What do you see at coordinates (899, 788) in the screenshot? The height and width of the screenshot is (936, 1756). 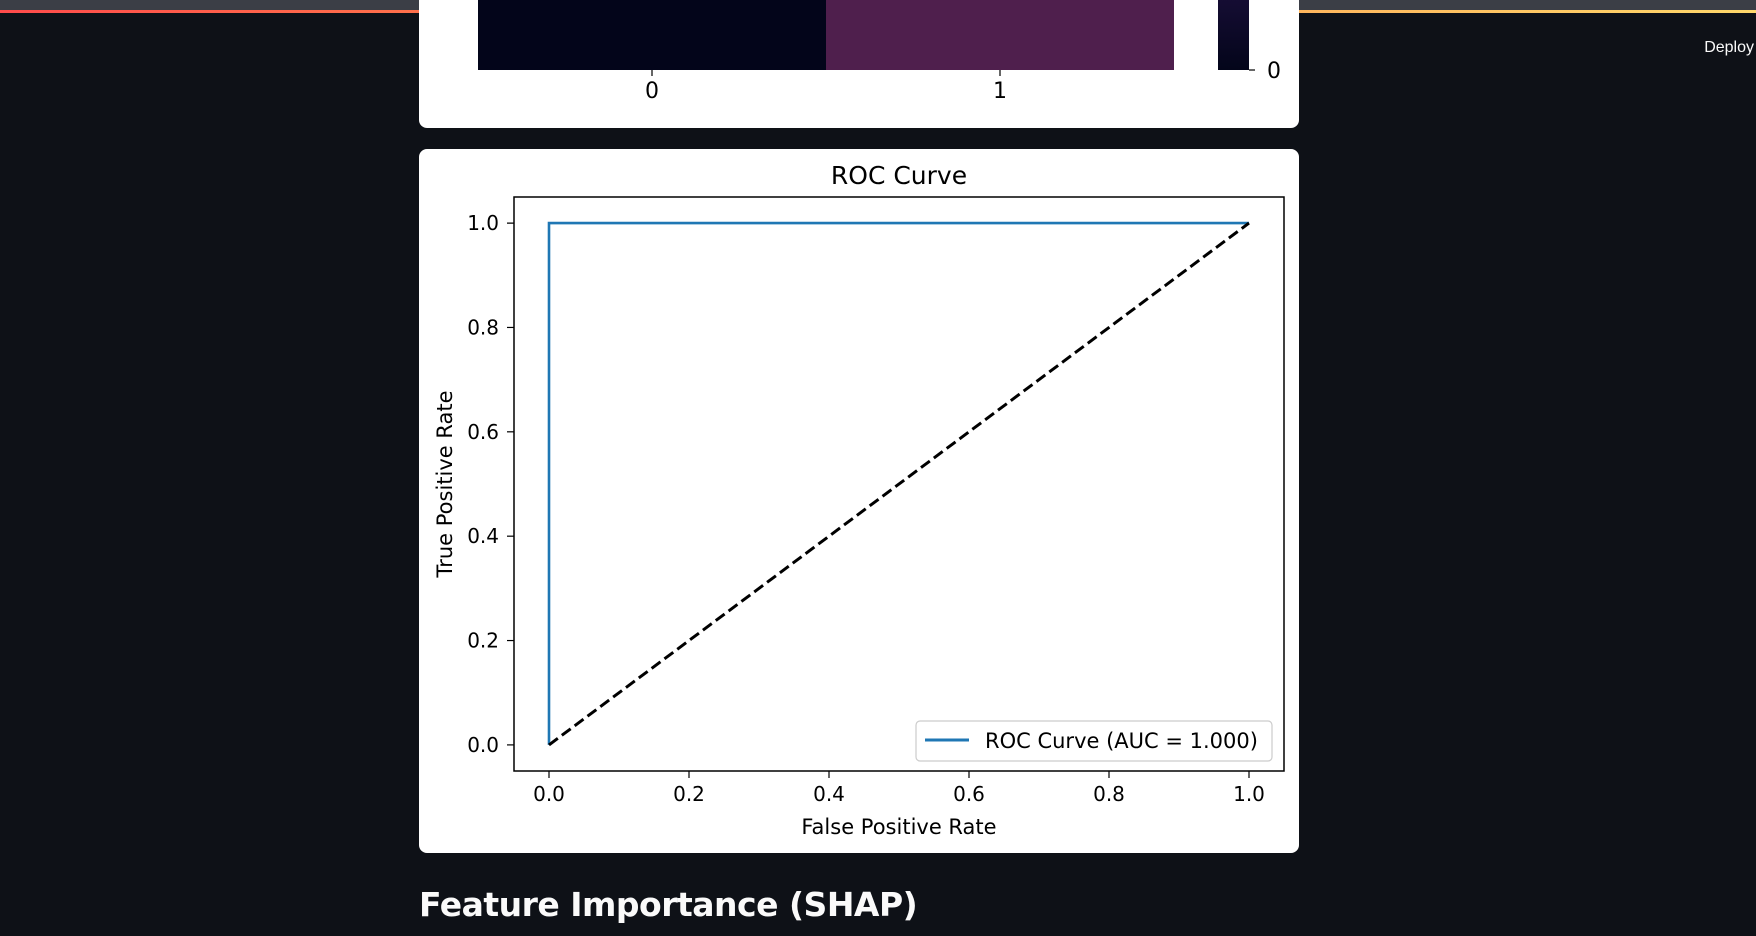 I see `x-axis: 0.0 0.2 0.4 0.6 0.8 1.0` at bounding box center [899, 788].